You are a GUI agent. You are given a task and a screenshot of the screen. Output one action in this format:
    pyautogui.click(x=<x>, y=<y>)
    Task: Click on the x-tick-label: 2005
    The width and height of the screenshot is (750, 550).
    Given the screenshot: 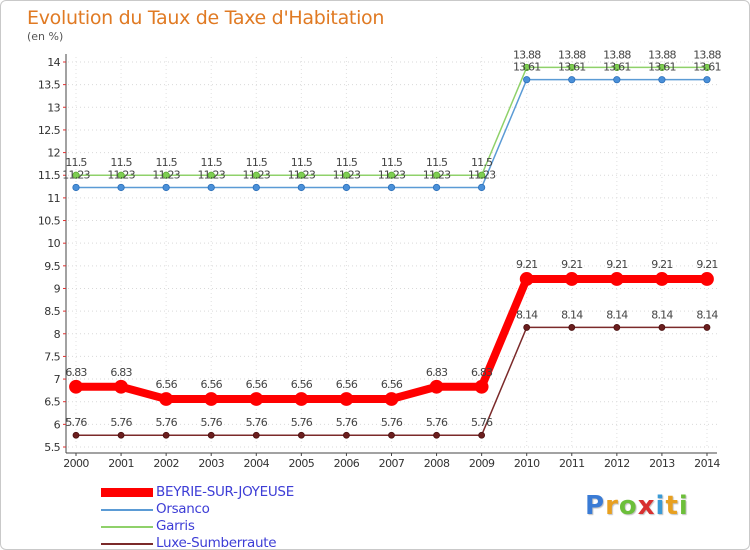 What is the action you would take?
    pyautogui.click(x=302, y=463)
    